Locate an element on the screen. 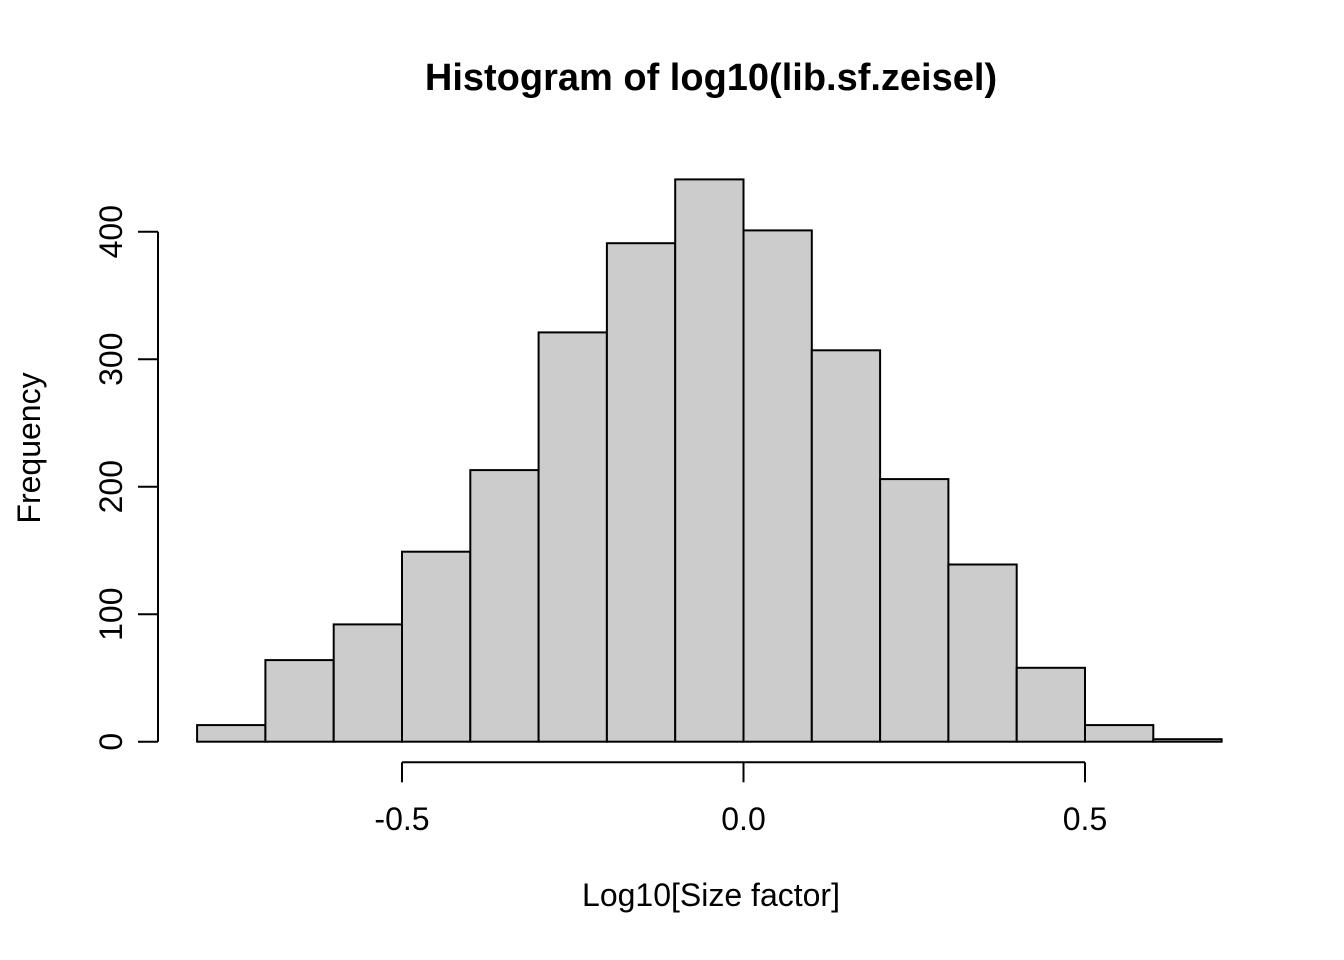 This screenshot has height=960, width=1344. x-tick-label: 0.5 is located at coordinates (1085, 819).